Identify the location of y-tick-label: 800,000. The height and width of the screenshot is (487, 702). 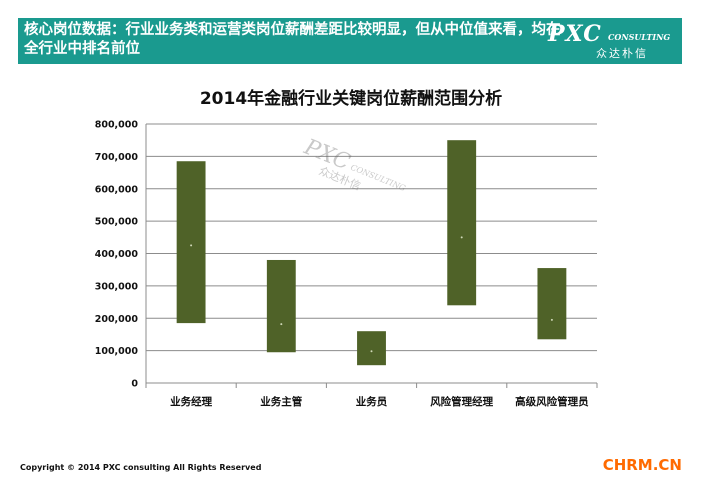
(117, 125).